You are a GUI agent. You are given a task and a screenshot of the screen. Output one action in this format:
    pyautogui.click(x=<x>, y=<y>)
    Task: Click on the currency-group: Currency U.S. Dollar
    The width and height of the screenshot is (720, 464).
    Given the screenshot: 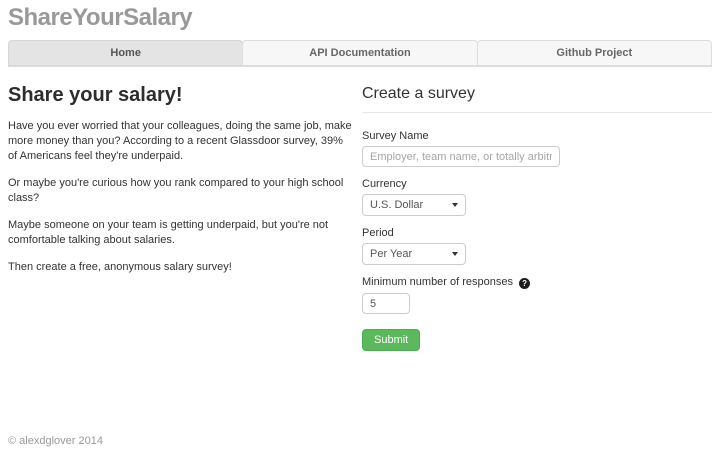 What is the action you would take?
    pyautogui.click(x=537, y=197)
    